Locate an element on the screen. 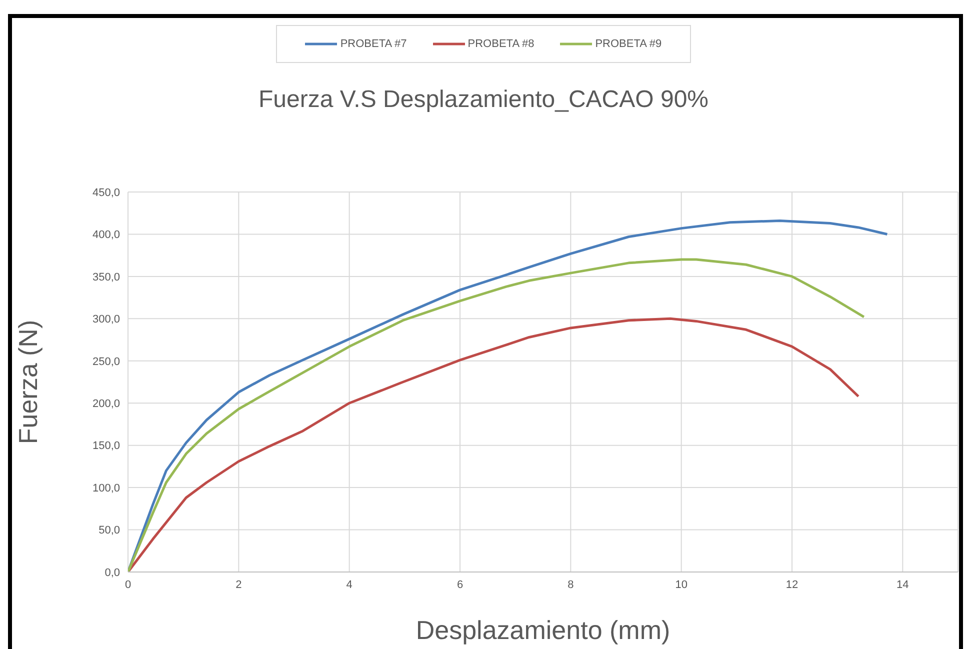 The height and width of the screenshot is (649, 967). y-axis-title: Fuerza (N) is located at coordinates (28, 382).